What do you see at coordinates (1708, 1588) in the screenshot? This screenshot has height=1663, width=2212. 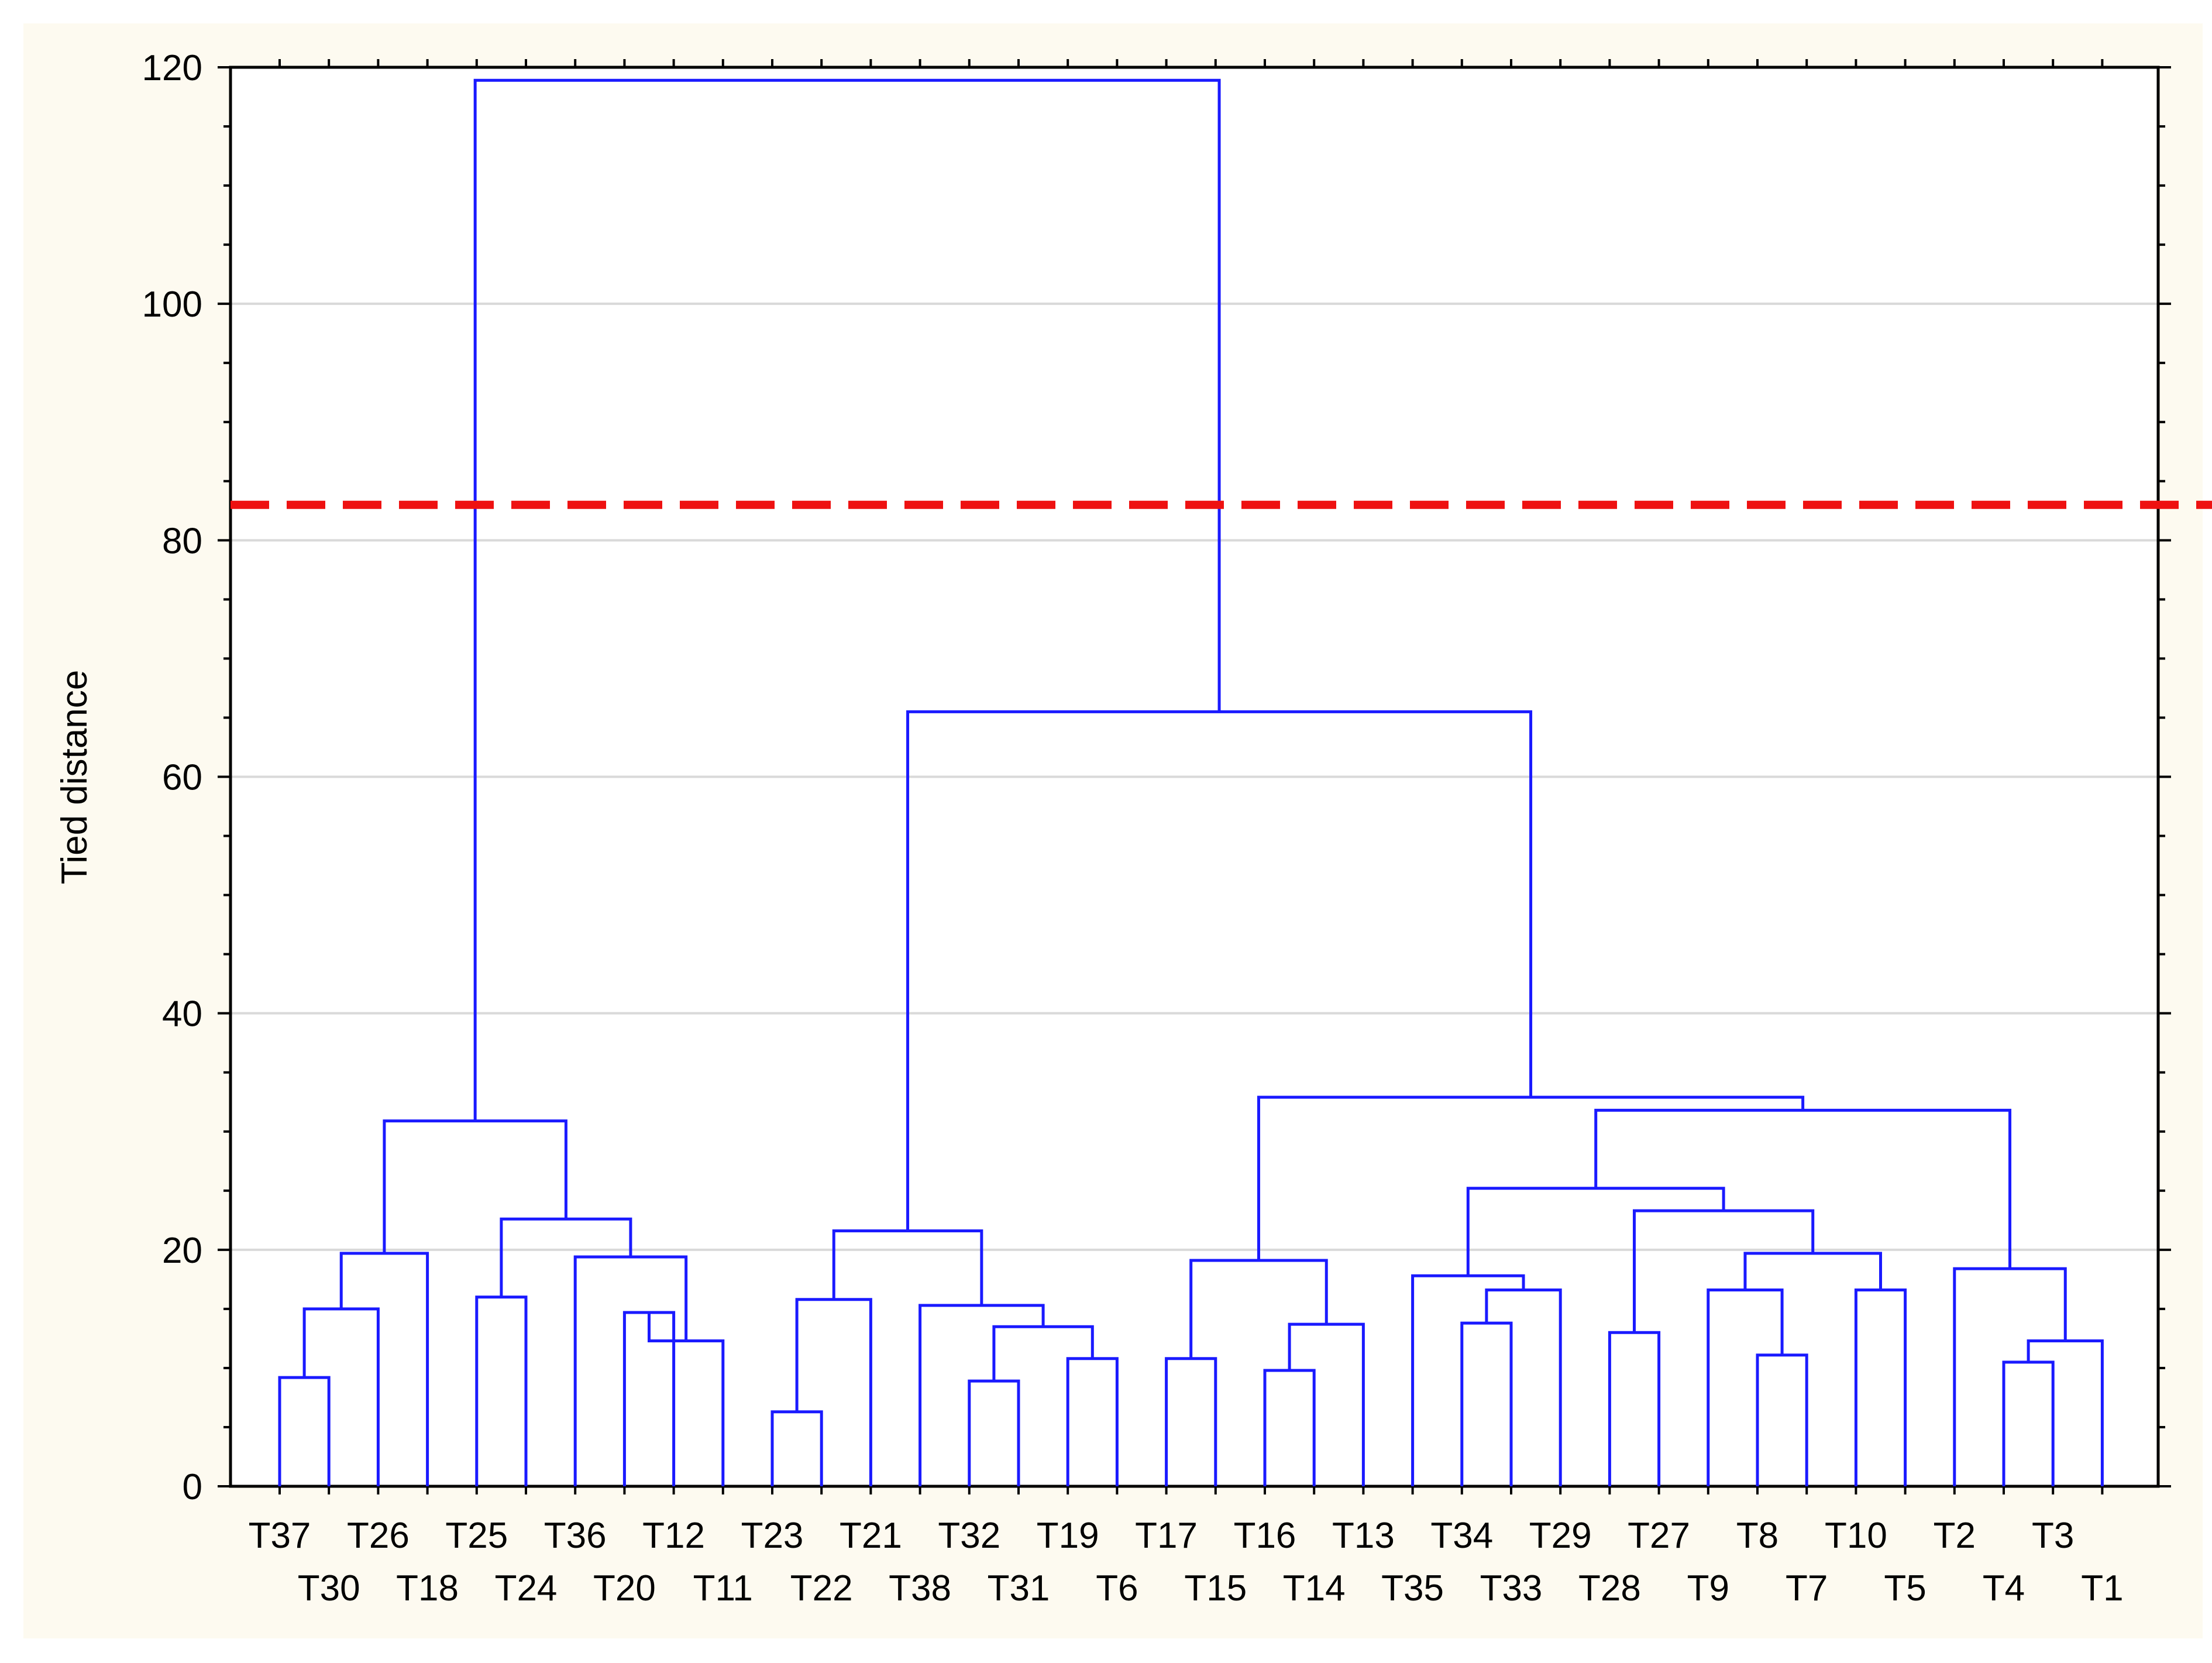 I see `leaf-label: T9` at bounding box center [1708, 1588].